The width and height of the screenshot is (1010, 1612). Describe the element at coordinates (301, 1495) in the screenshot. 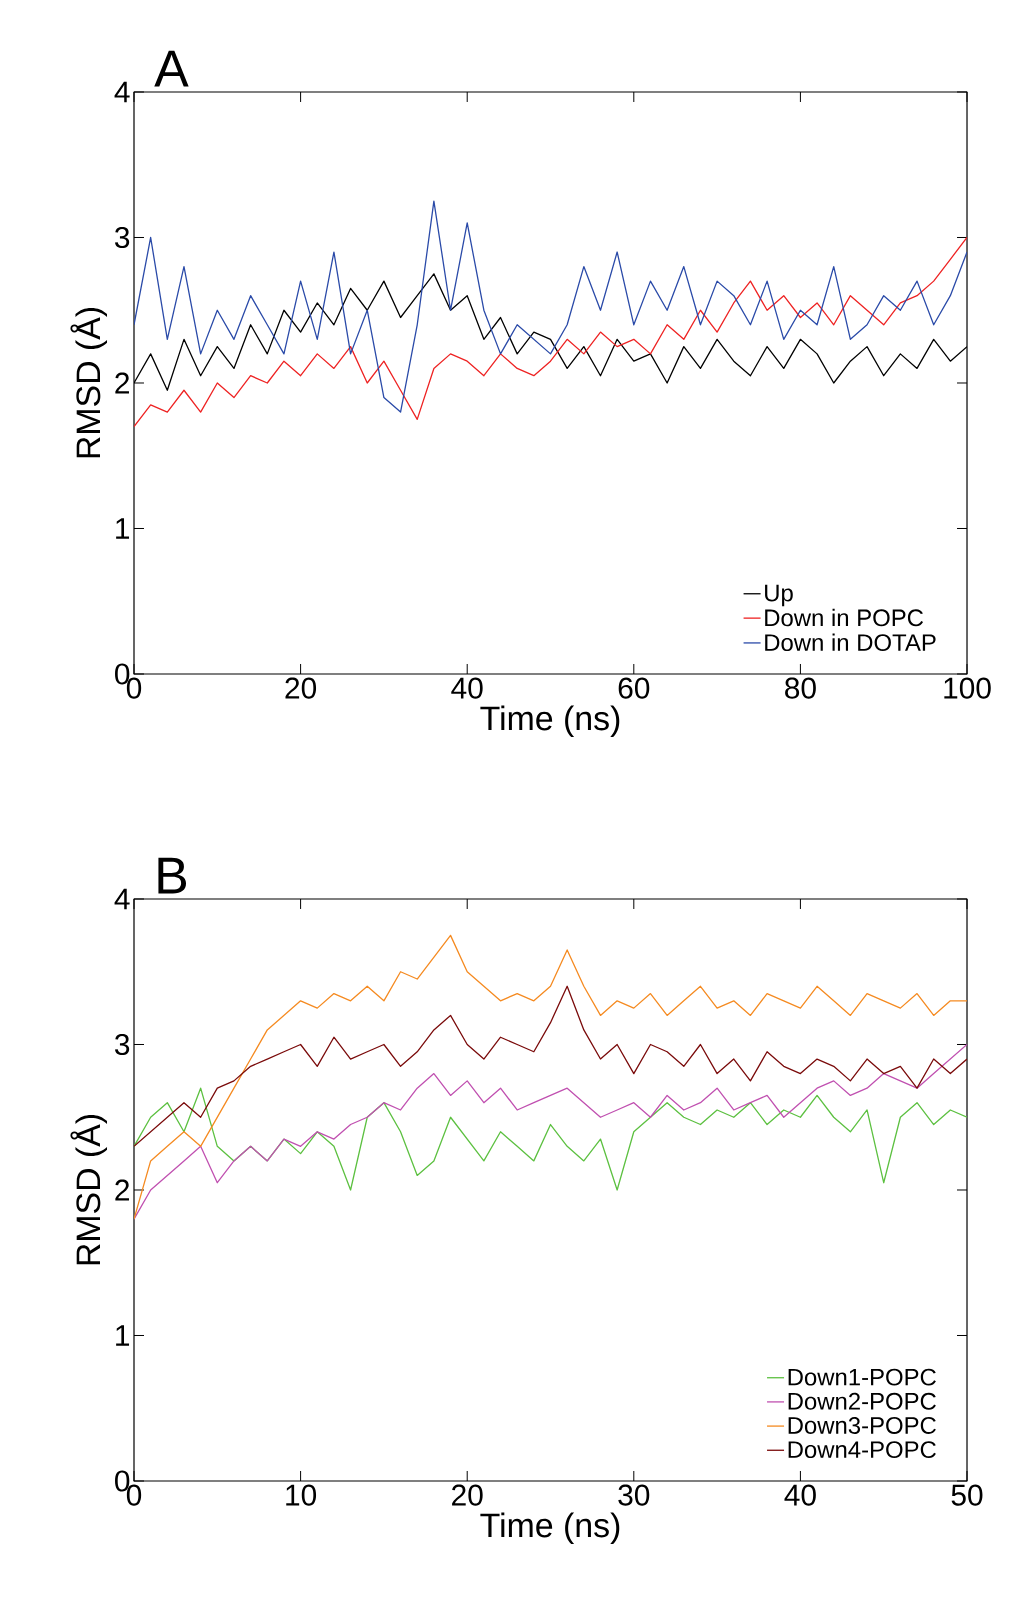

I see `x-tick-label: 10` at that location.